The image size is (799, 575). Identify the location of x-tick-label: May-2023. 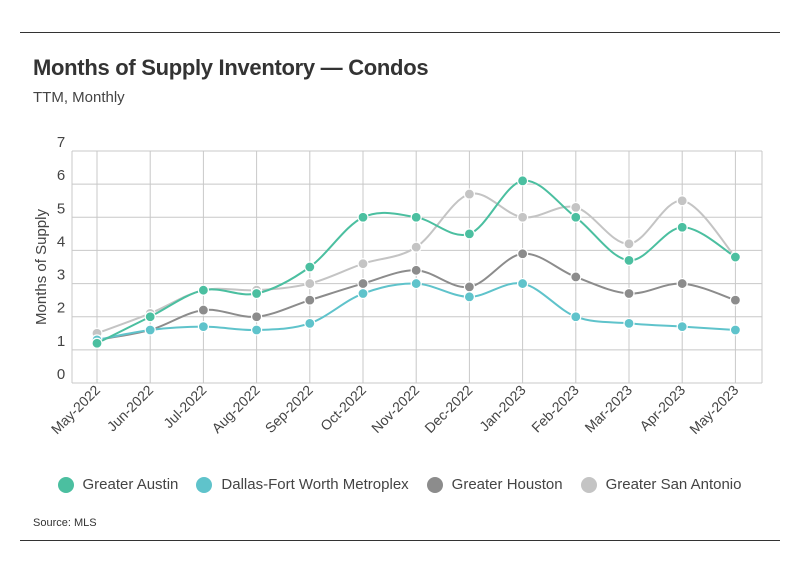
(713, 409).